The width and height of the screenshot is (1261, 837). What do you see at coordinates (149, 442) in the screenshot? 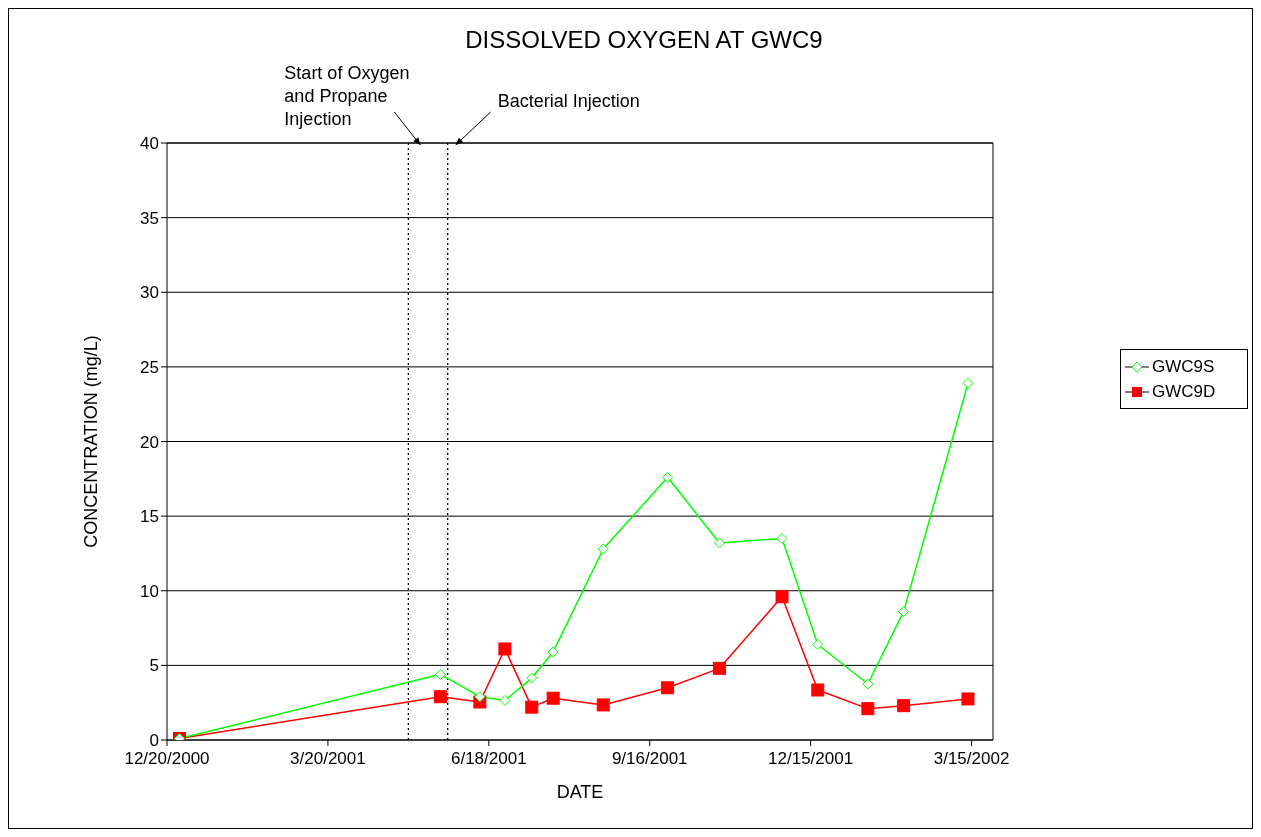
I see `y-tick-label: 20` at bounding box center [149, 442].